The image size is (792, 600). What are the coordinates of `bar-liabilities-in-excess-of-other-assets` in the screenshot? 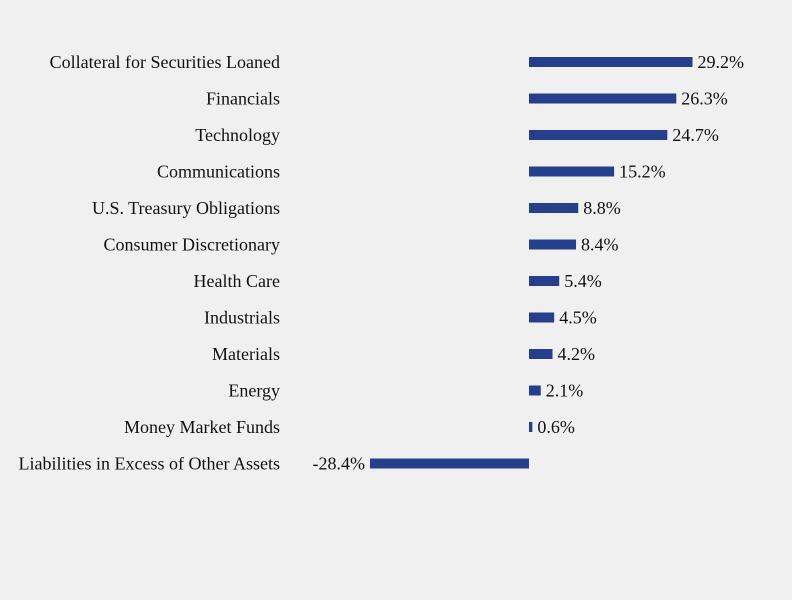 It's located at (449, 463).